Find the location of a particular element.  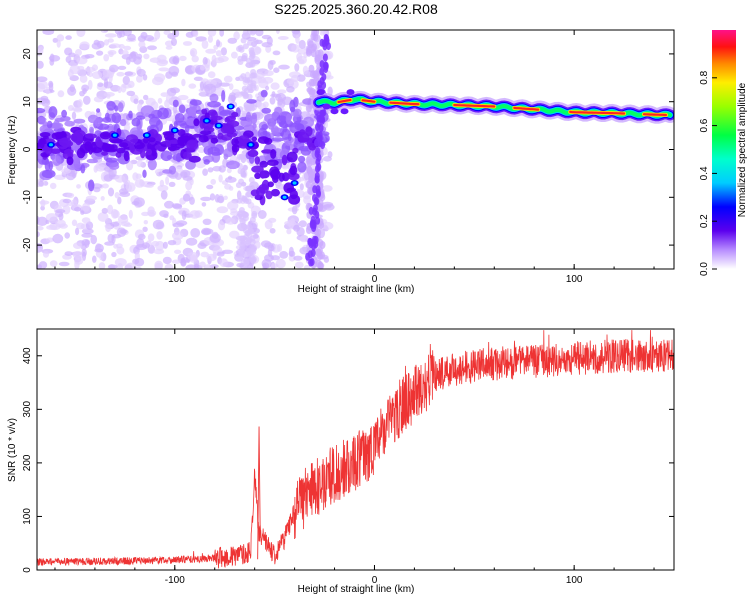

colorbar-tick-label: 0.2 is located at coordinates (704, 221).